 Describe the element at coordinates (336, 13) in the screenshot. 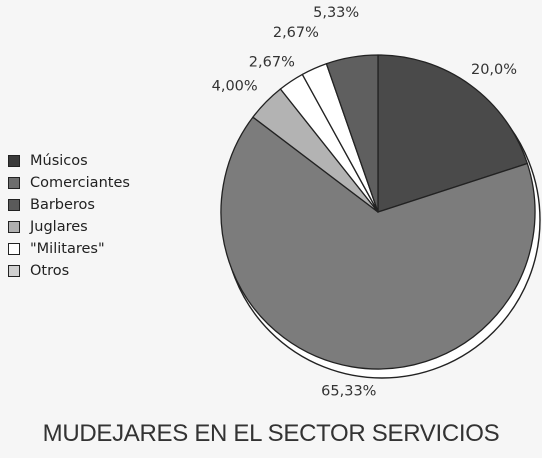

I see `slice-value-label-7: 5,33%` at that location.